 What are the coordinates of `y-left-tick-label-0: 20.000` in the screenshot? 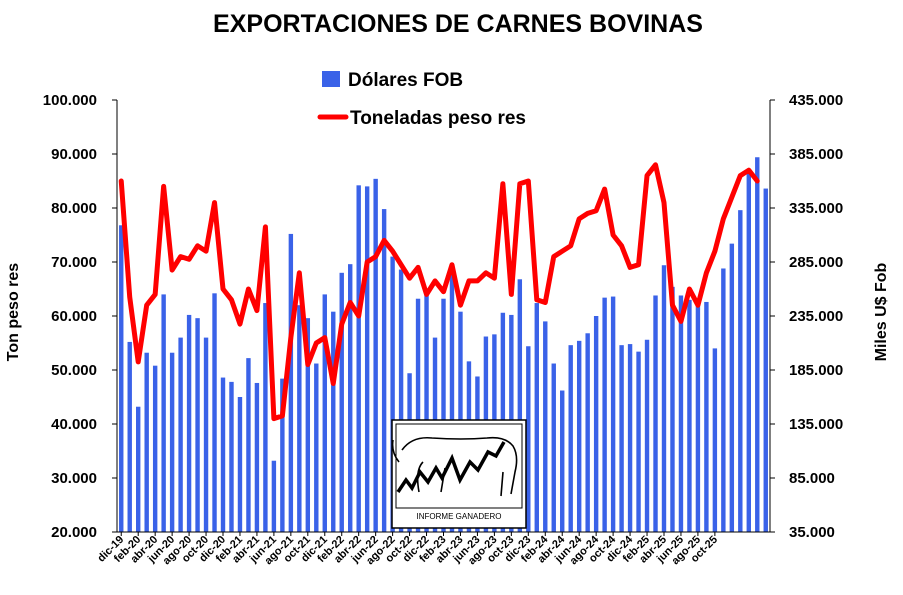 It's located at (74, 532).